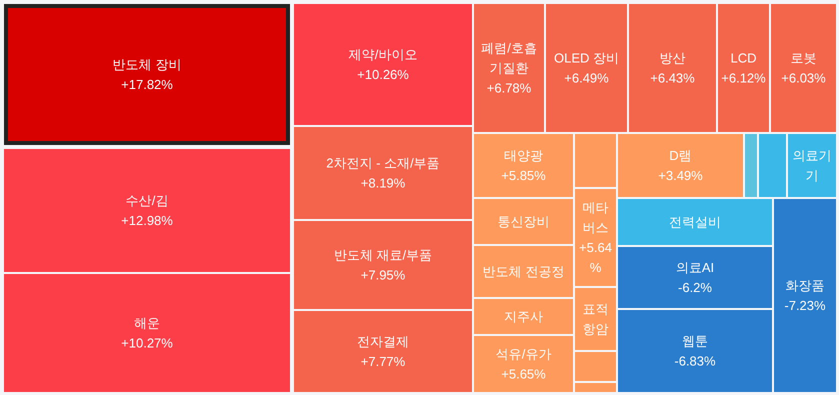 The height and width of the screenshot is (395, 839). I want to click on data-label: -7.23%, so click(805, 305).